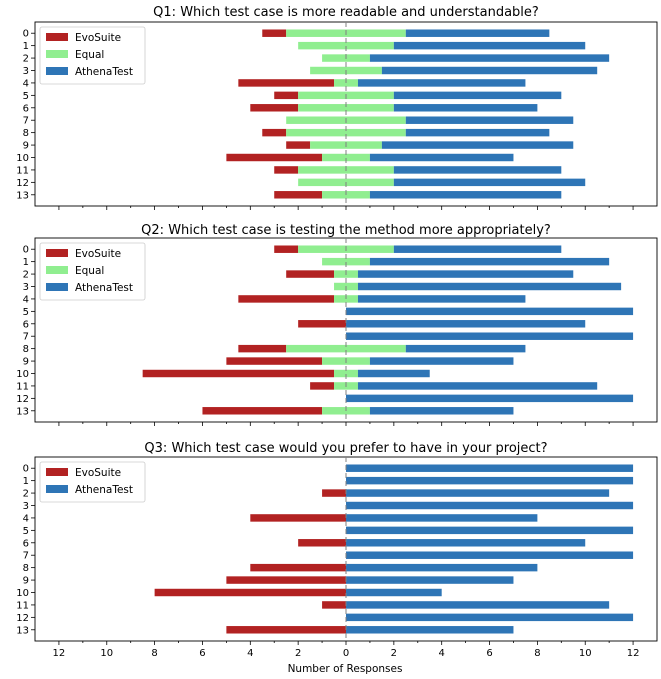 The image size is (661, 679). What do you see at coordinates (298, 653) in the screenshot?
I see `x-tick-label: 2` at bounding box center [298, 653].